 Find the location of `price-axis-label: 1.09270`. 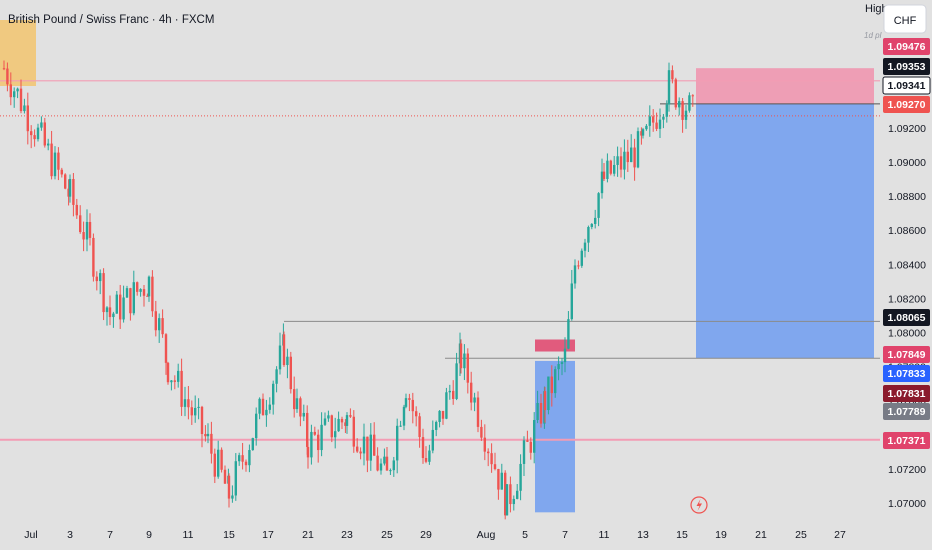

price-axis-label: 1.09270 is located at coordinates (906, 104).